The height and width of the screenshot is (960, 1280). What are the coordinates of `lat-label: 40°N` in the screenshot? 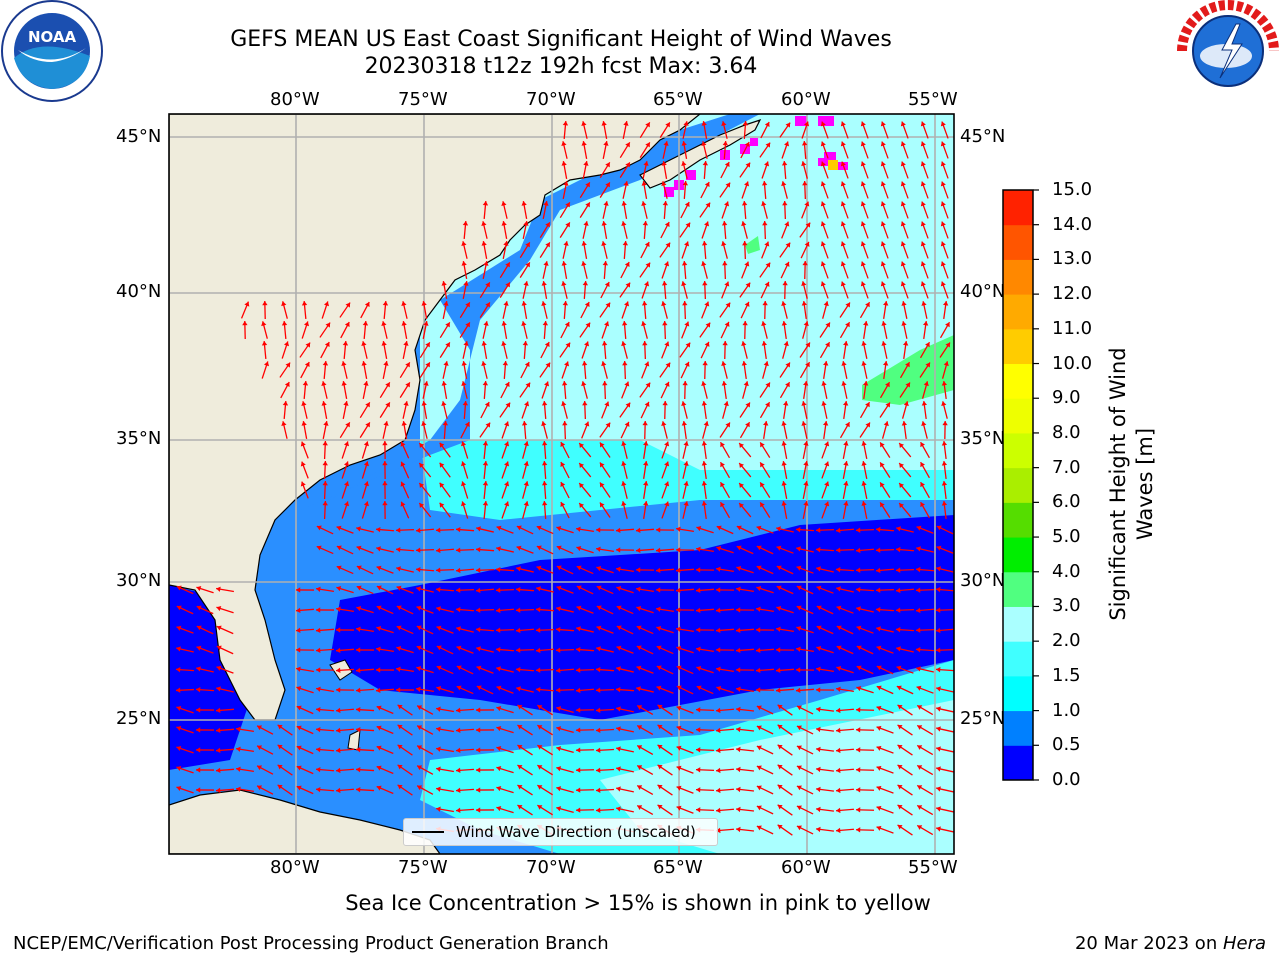 It's located at (139, 291).